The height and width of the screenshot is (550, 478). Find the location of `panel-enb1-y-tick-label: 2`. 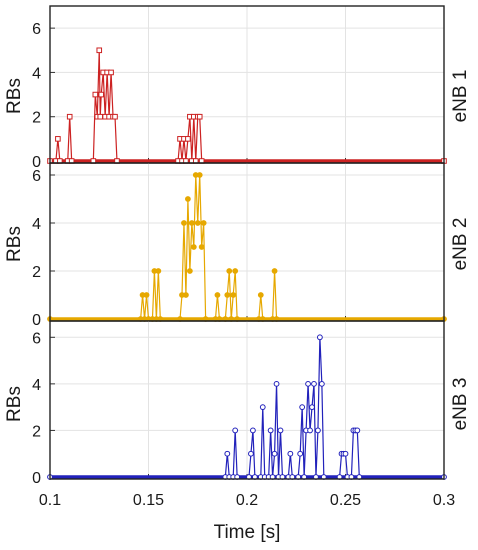

panel-enb1-y-tick-label: 2 is located at coordinates (36, 118).